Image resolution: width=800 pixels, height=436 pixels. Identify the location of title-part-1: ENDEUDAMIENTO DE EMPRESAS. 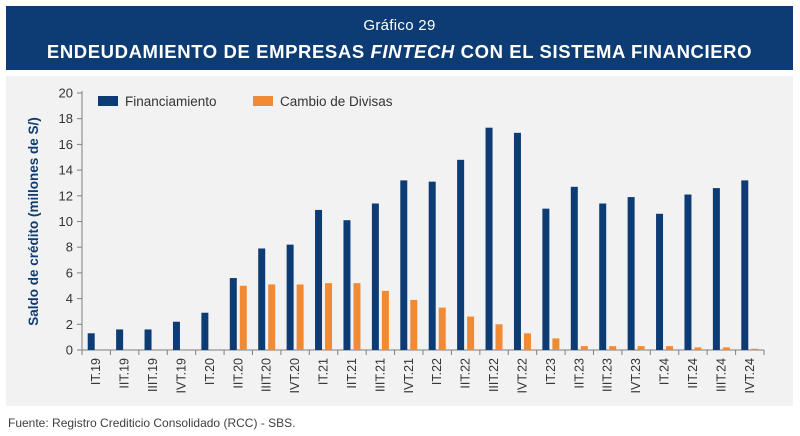
(208, 51).